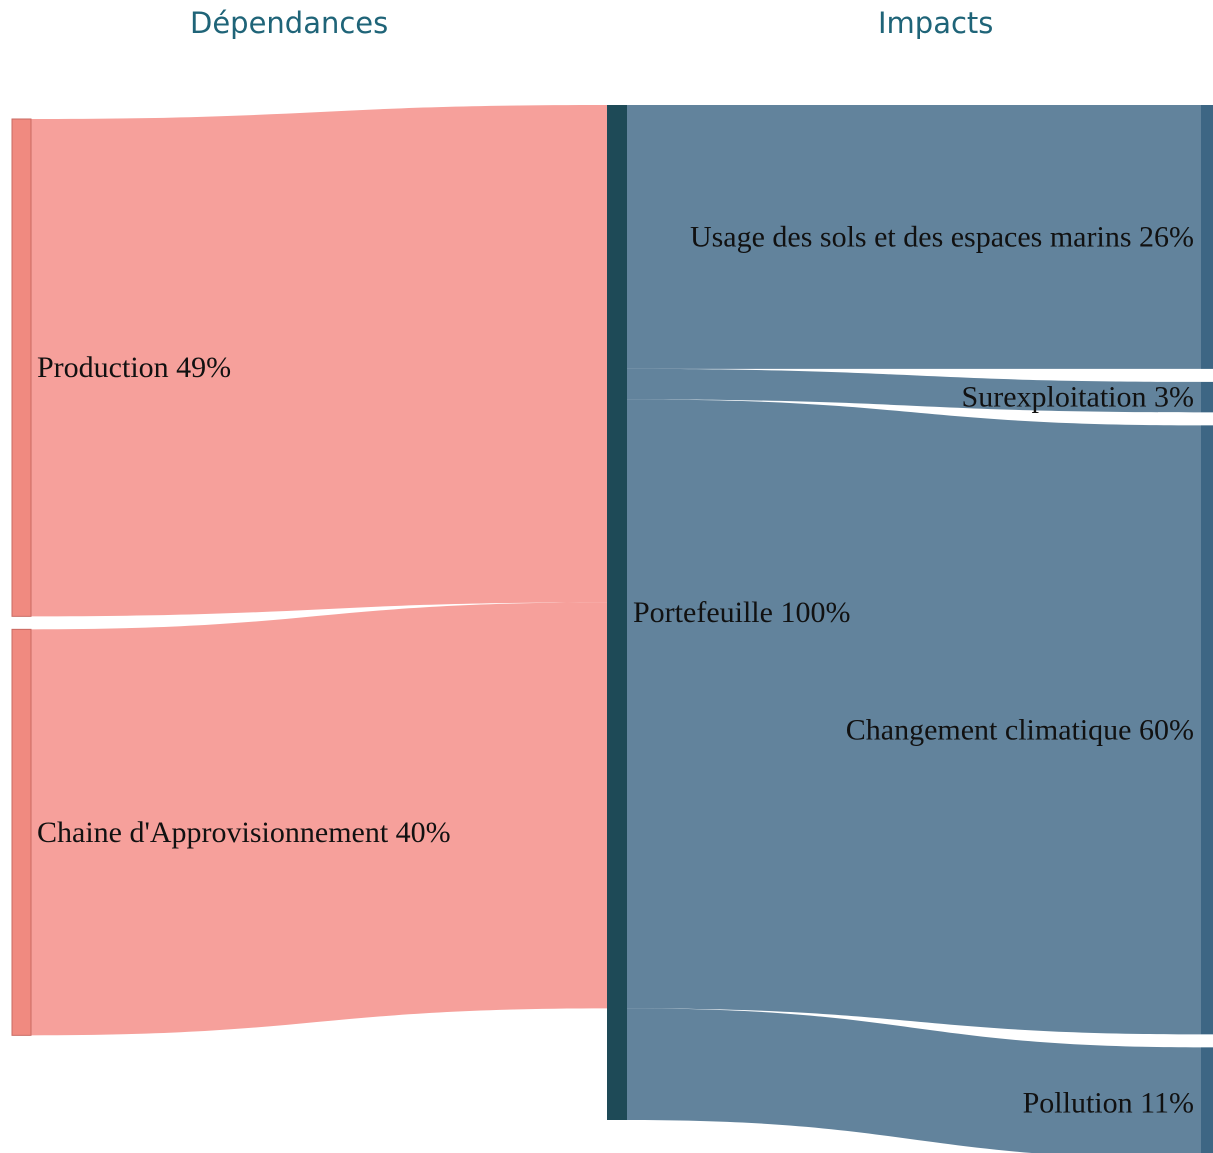 The width and height of the screenshot is (1213, 1153). Describe the element at coordinates (1207, 730) in the screenshot. I see `node-changement` at that location.